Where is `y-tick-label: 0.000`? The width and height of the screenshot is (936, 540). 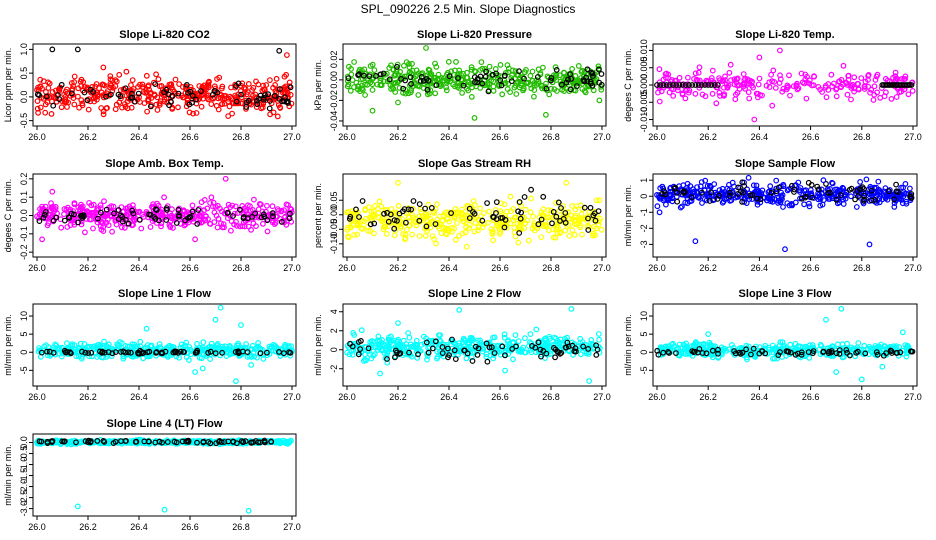
y-tick-label: 0.000 is located at coordinates (644, 85).